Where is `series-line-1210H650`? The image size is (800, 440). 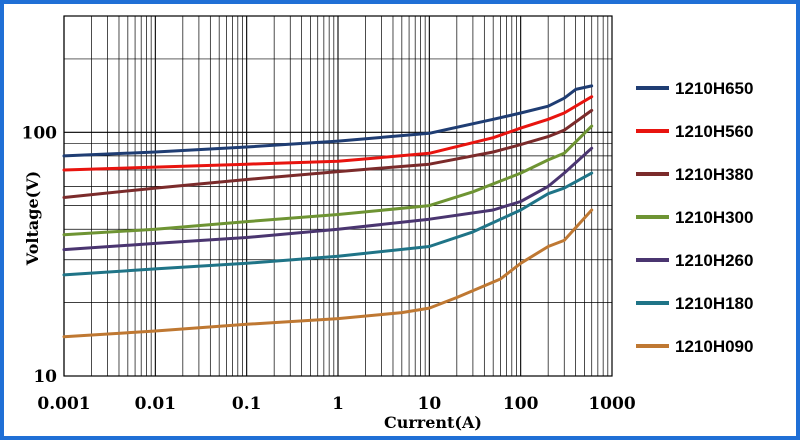
series-line-1210H650 is located at coordinates (328, 121).